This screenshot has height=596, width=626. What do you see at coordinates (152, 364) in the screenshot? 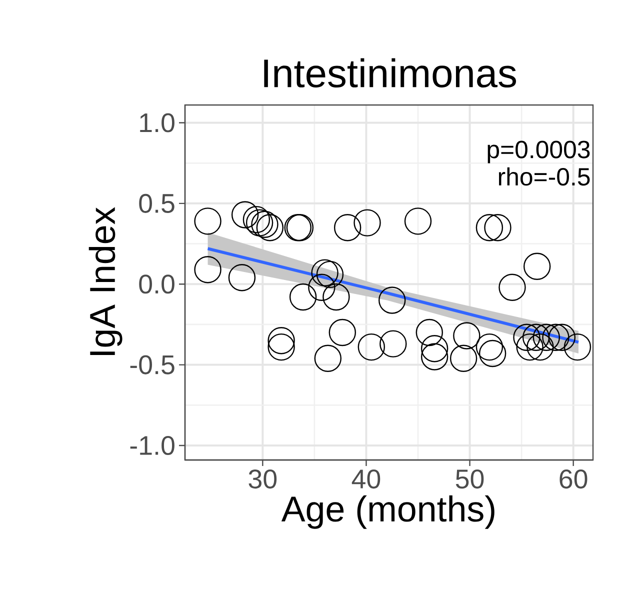
I see `y-tick-label: -0.5` at bounding box center [152, 364].